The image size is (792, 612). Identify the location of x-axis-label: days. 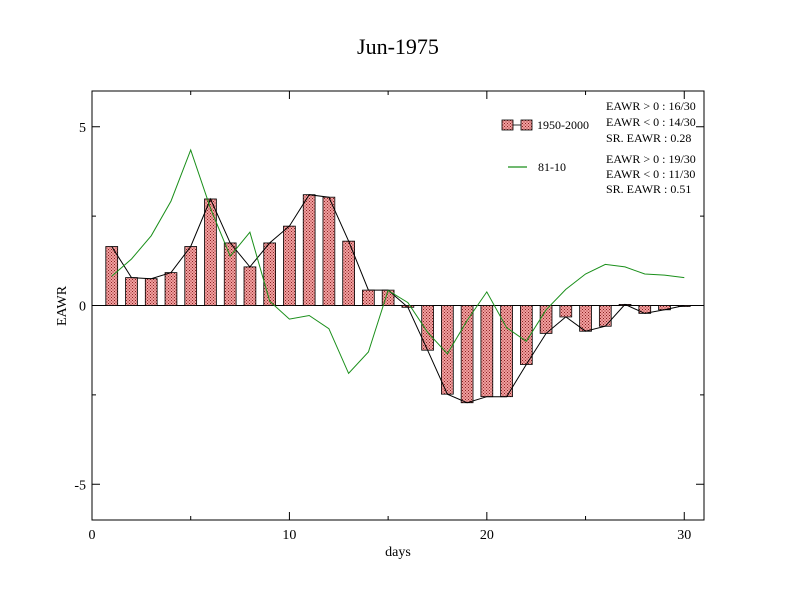
(398, 552).